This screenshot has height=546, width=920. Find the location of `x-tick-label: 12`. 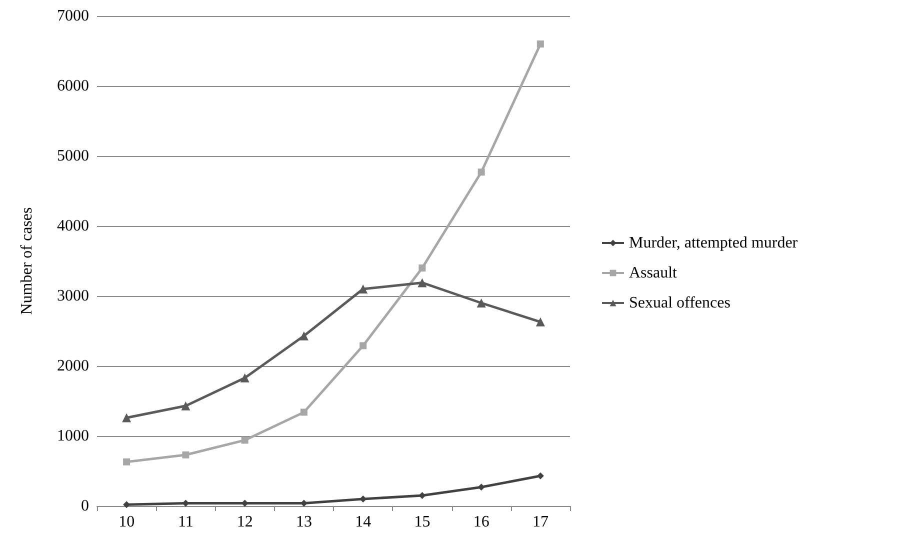

x-tick-label: 12 is located at coordinates (244, 522).